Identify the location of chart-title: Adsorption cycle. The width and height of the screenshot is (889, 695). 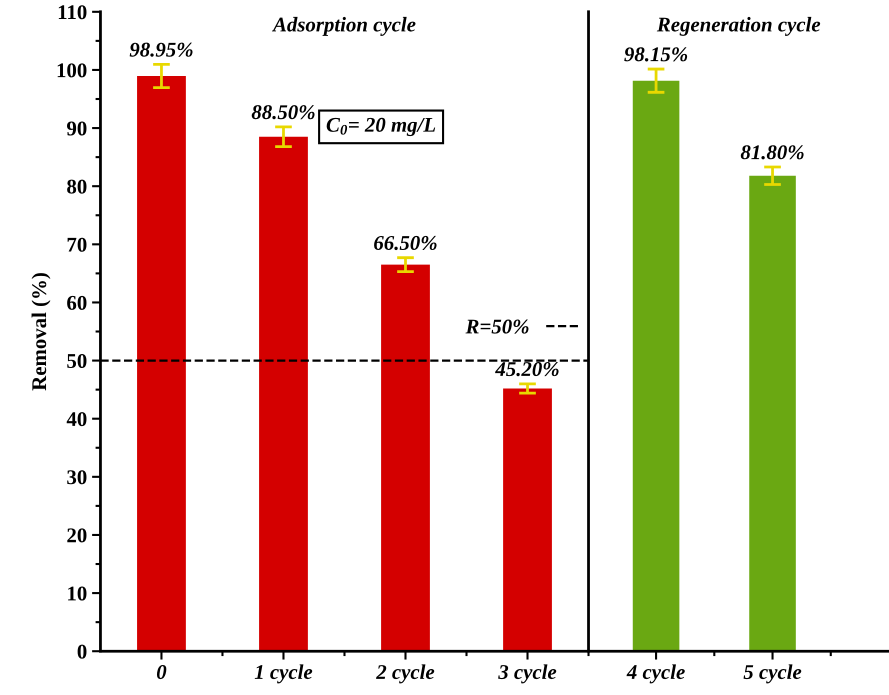
(344, 26).